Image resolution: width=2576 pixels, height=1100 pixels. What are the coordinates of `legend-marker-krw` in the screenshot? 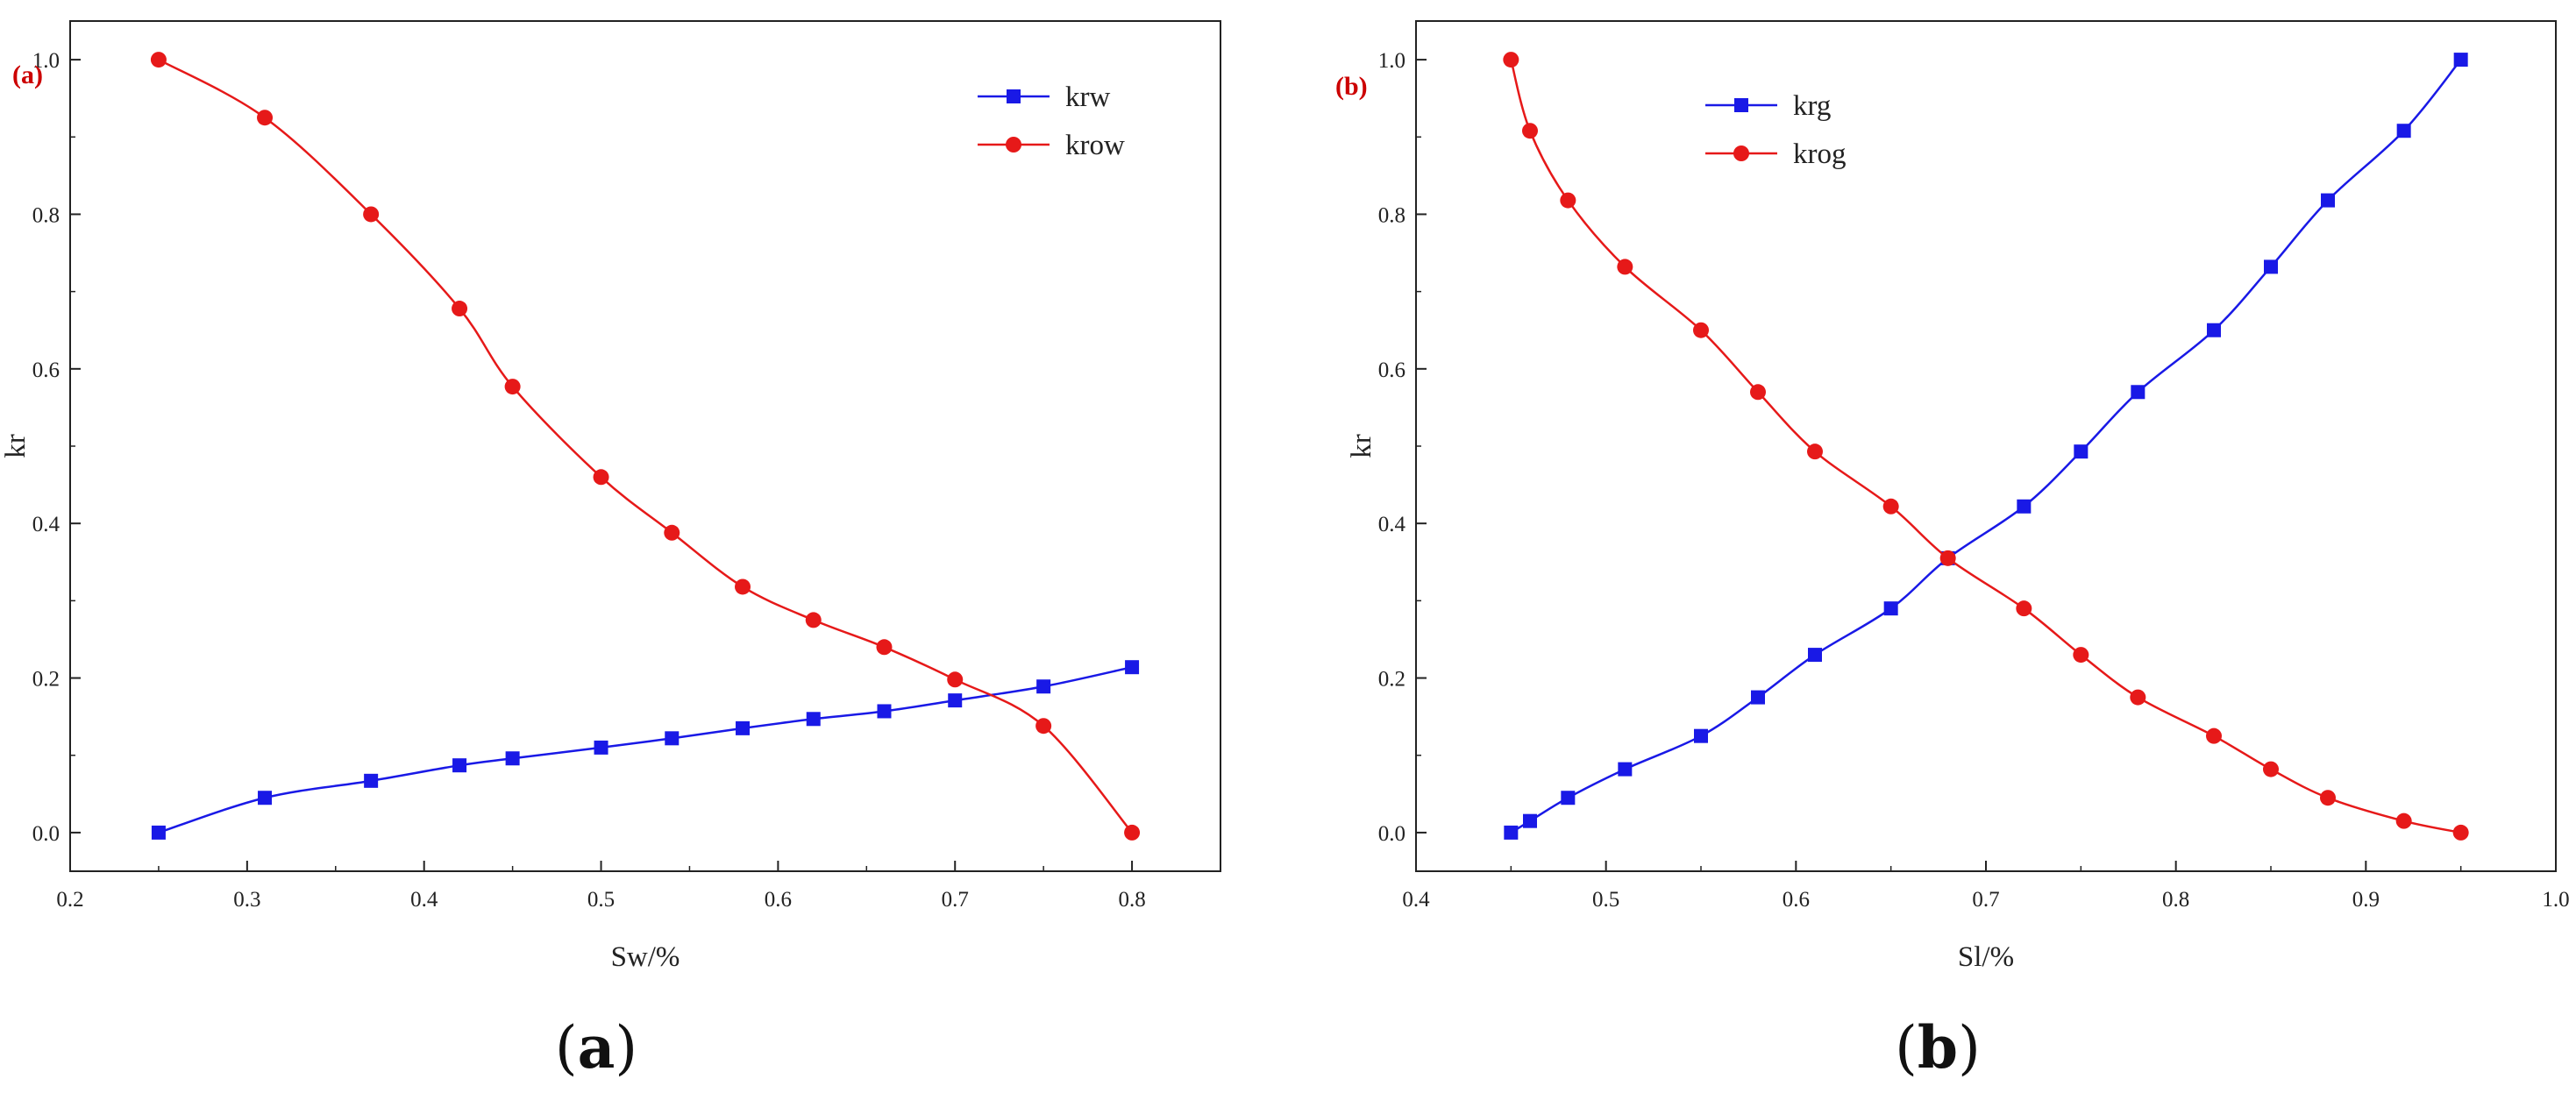 It's located at (1014, 96).